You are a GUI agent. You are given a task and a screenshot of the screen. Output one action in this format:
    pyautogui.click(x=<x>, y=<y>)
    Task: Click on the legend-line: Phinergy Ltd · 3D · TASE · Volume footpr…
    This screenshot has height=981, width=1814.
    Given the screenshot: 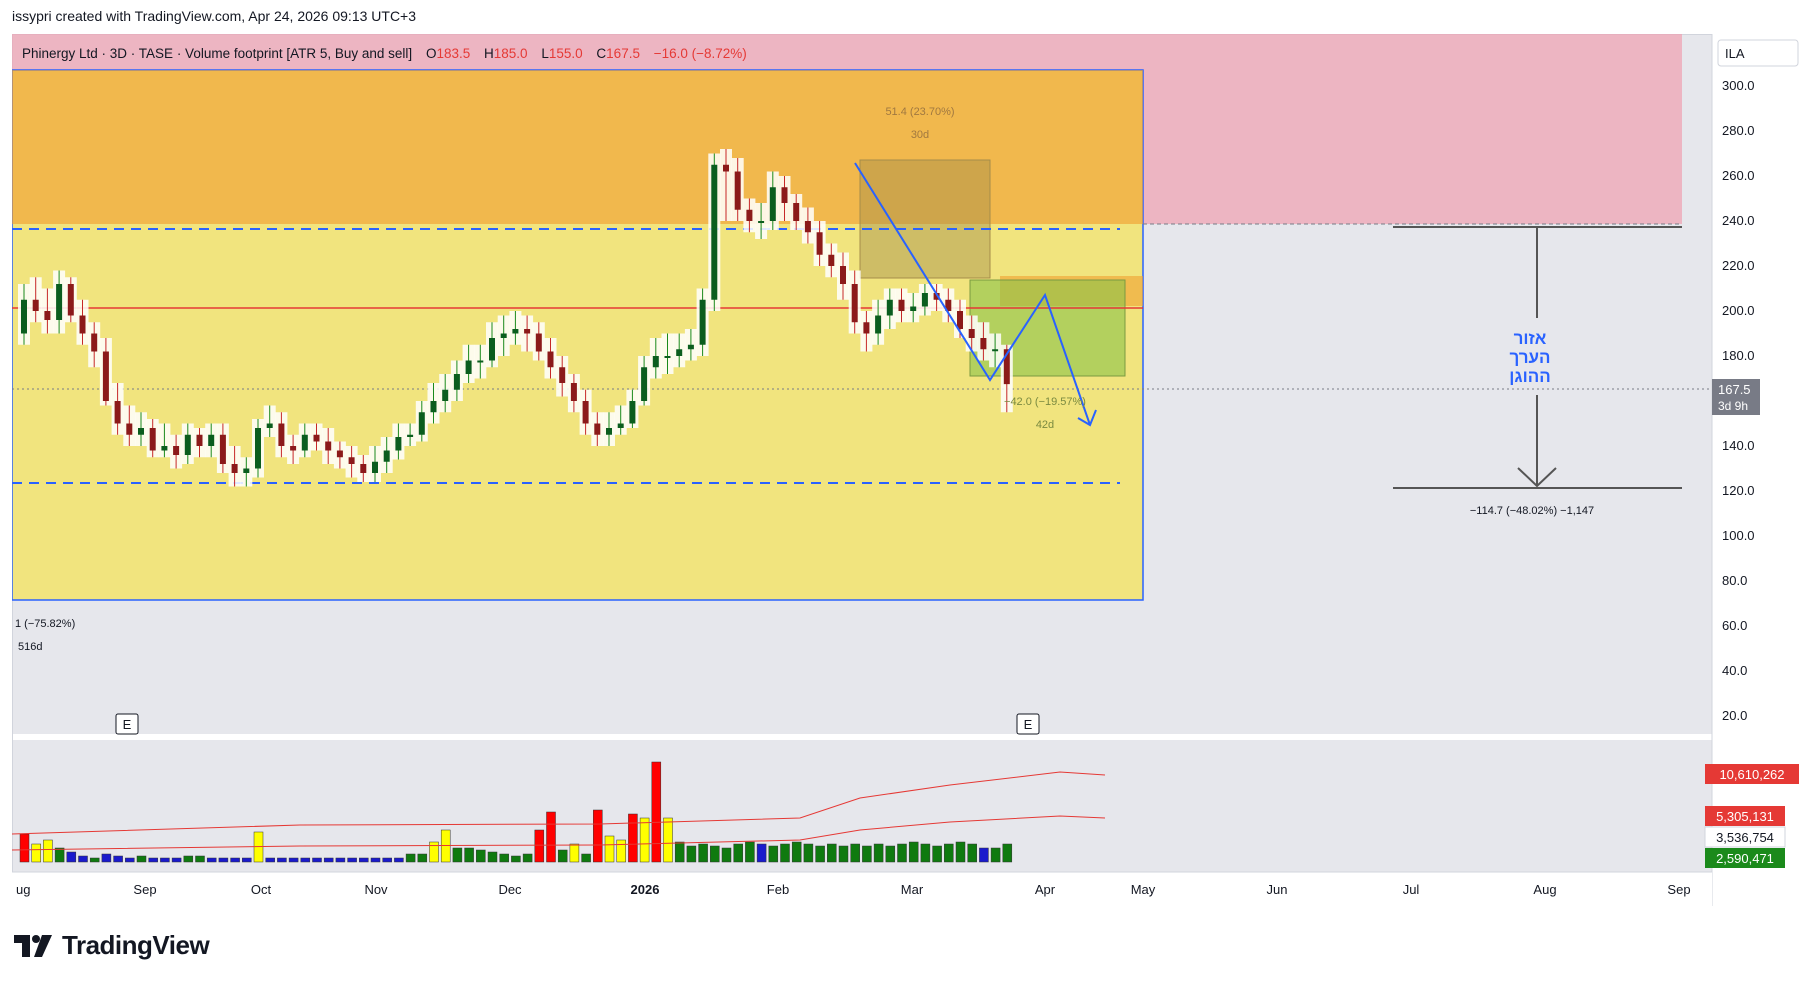 What is the action you would take?
    pyautogui.click(x=384, y=53)
    